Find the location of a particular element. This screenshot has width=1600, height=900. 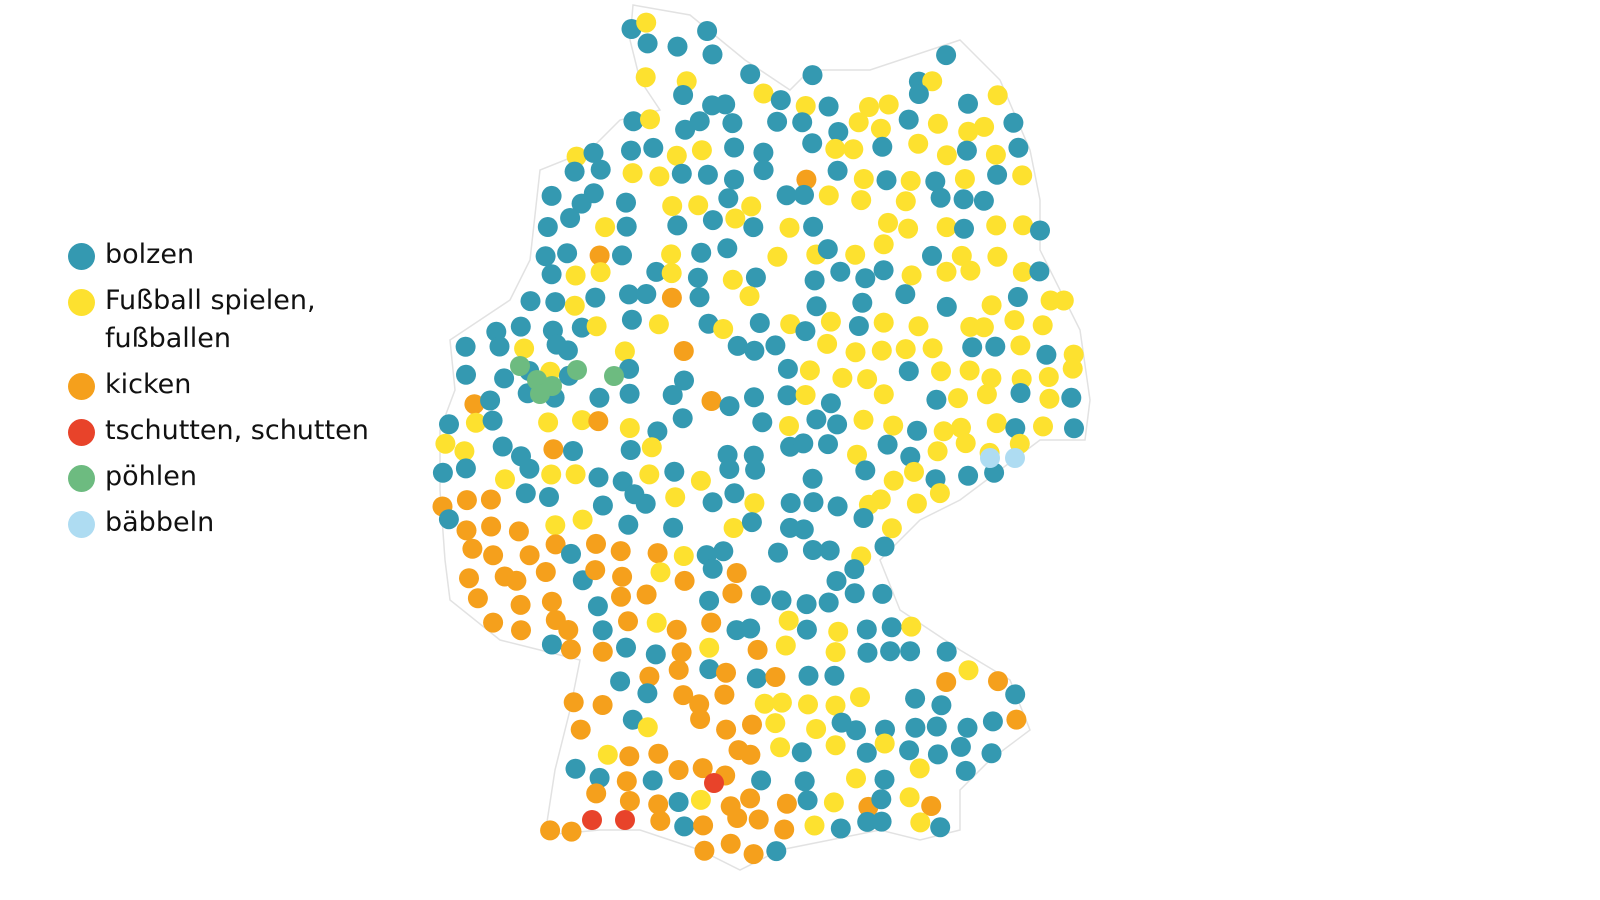

legend-swatch is located at coordinates (81, 302).